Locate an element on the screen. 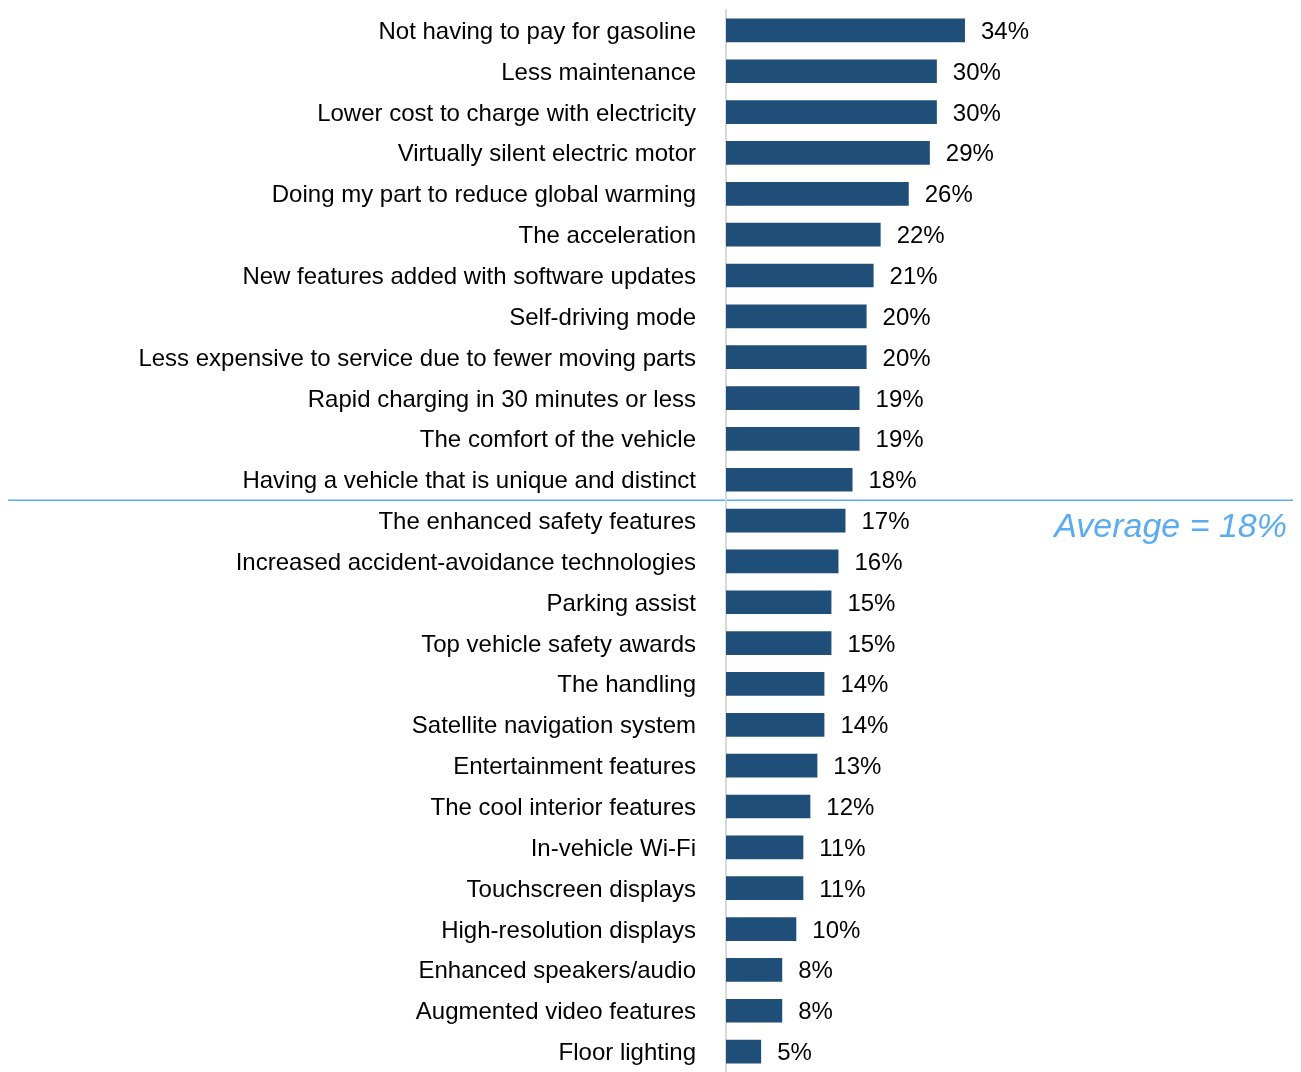  y-tick-label: Rapid charging in 30 minutes or less is located at coordinates (501, 398).